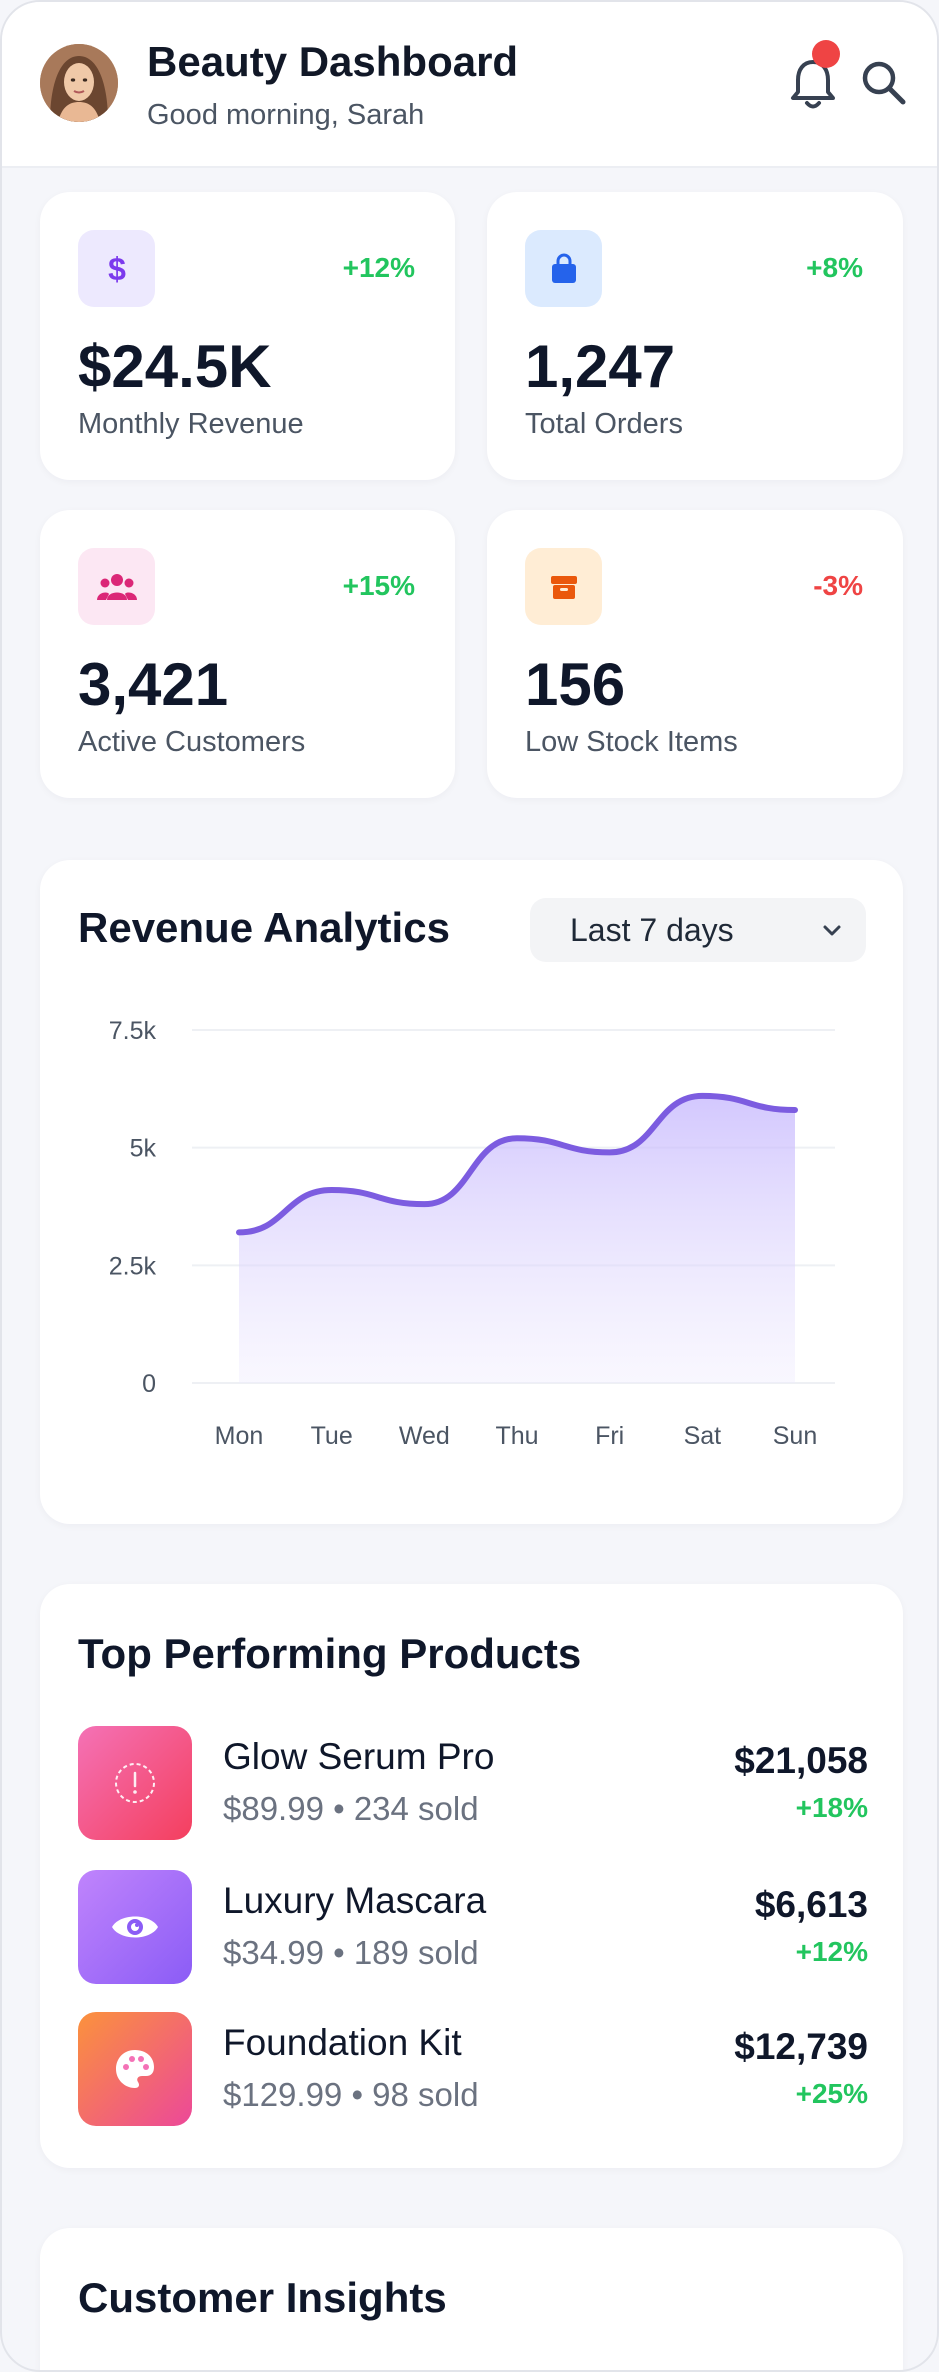  What do you see at coordinates (652, 929) in the screenshot?
I see `date-range-value: Last 7 days` at bounding box center [652, 929].